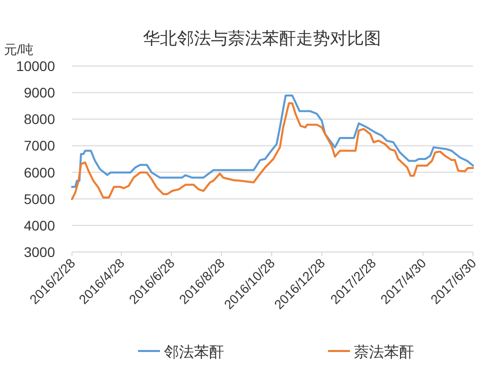 This screenshot has height=370, width=500. What do you see at coordinates (40, 198) in the screenshot?
I see `y-tick-label: 5000` at bounding box center [40, 198].